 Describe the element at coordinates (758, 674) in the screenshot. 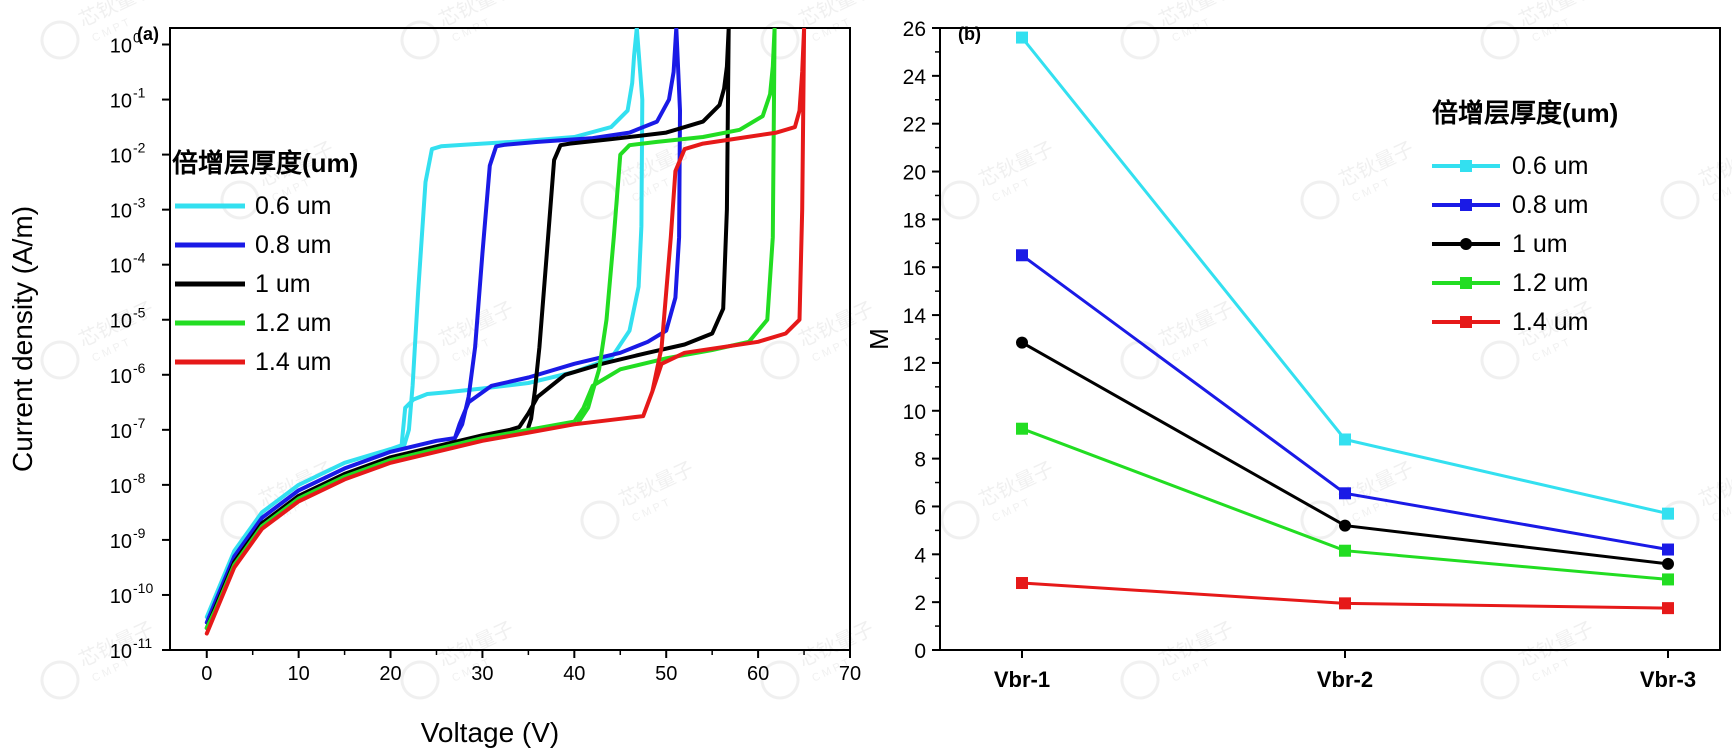

I see `x-tick-label: 60` at that location.